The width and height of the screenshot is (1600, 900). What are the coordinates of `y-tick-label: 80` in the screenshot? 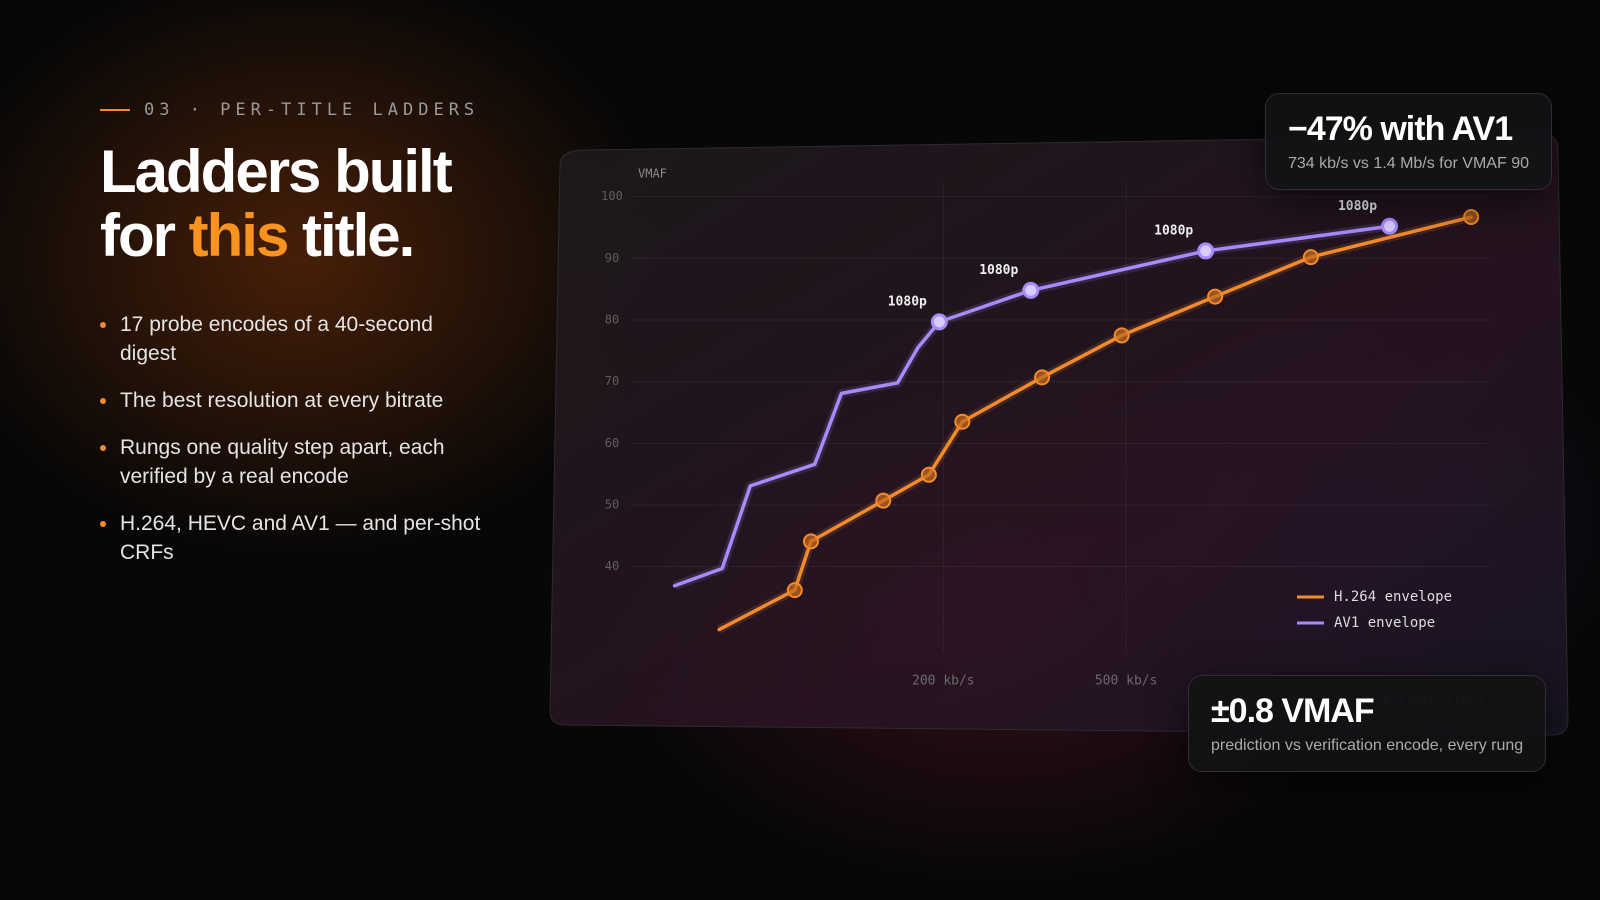 It's located at (612, 320).